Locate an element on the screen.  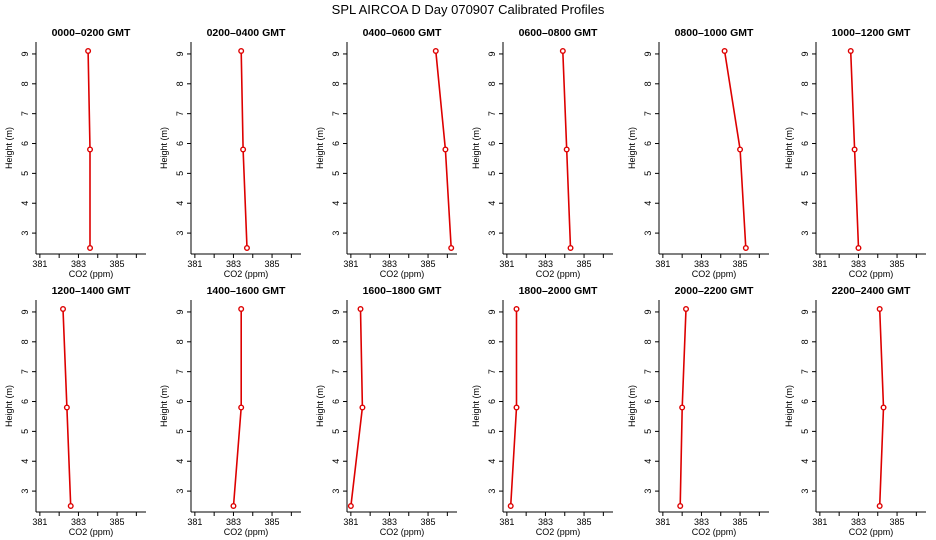
panel-title: 1400–1600 GMT is located at coordinates (246, 291).